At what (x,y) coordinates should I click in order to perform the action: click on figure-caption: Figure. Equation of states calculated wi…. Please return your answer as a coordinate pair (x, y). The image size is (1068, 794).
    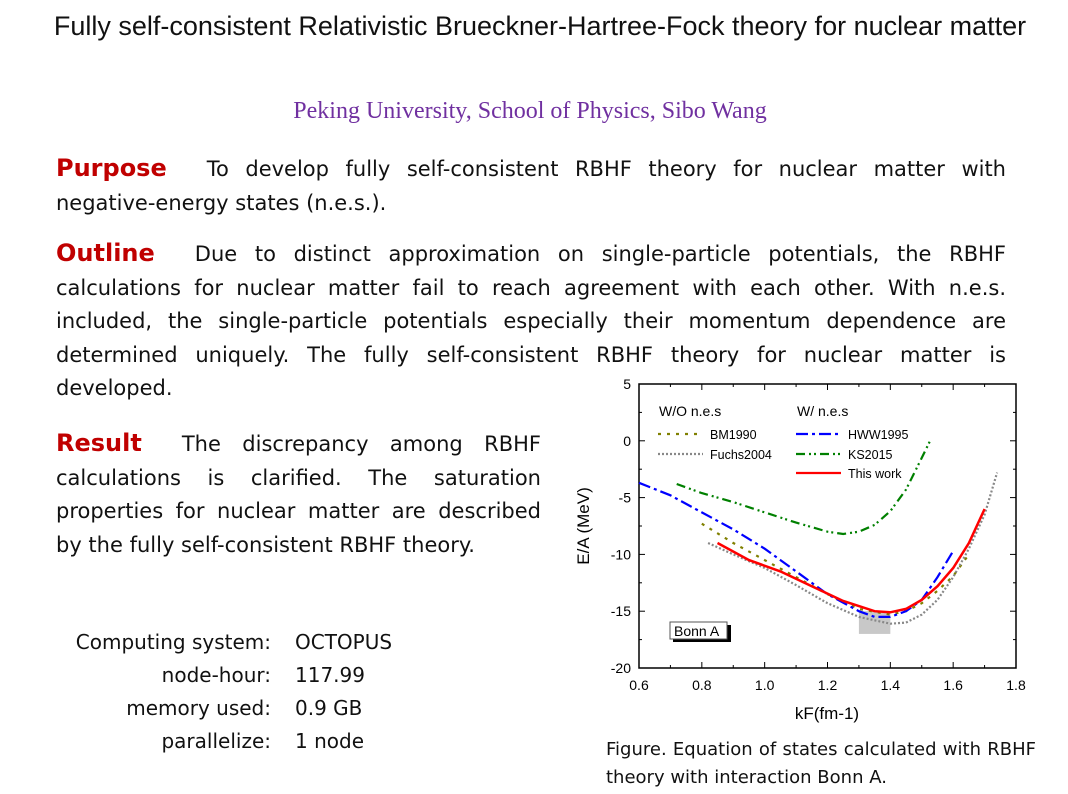
    Looking at the image, I should click on (821, 763).